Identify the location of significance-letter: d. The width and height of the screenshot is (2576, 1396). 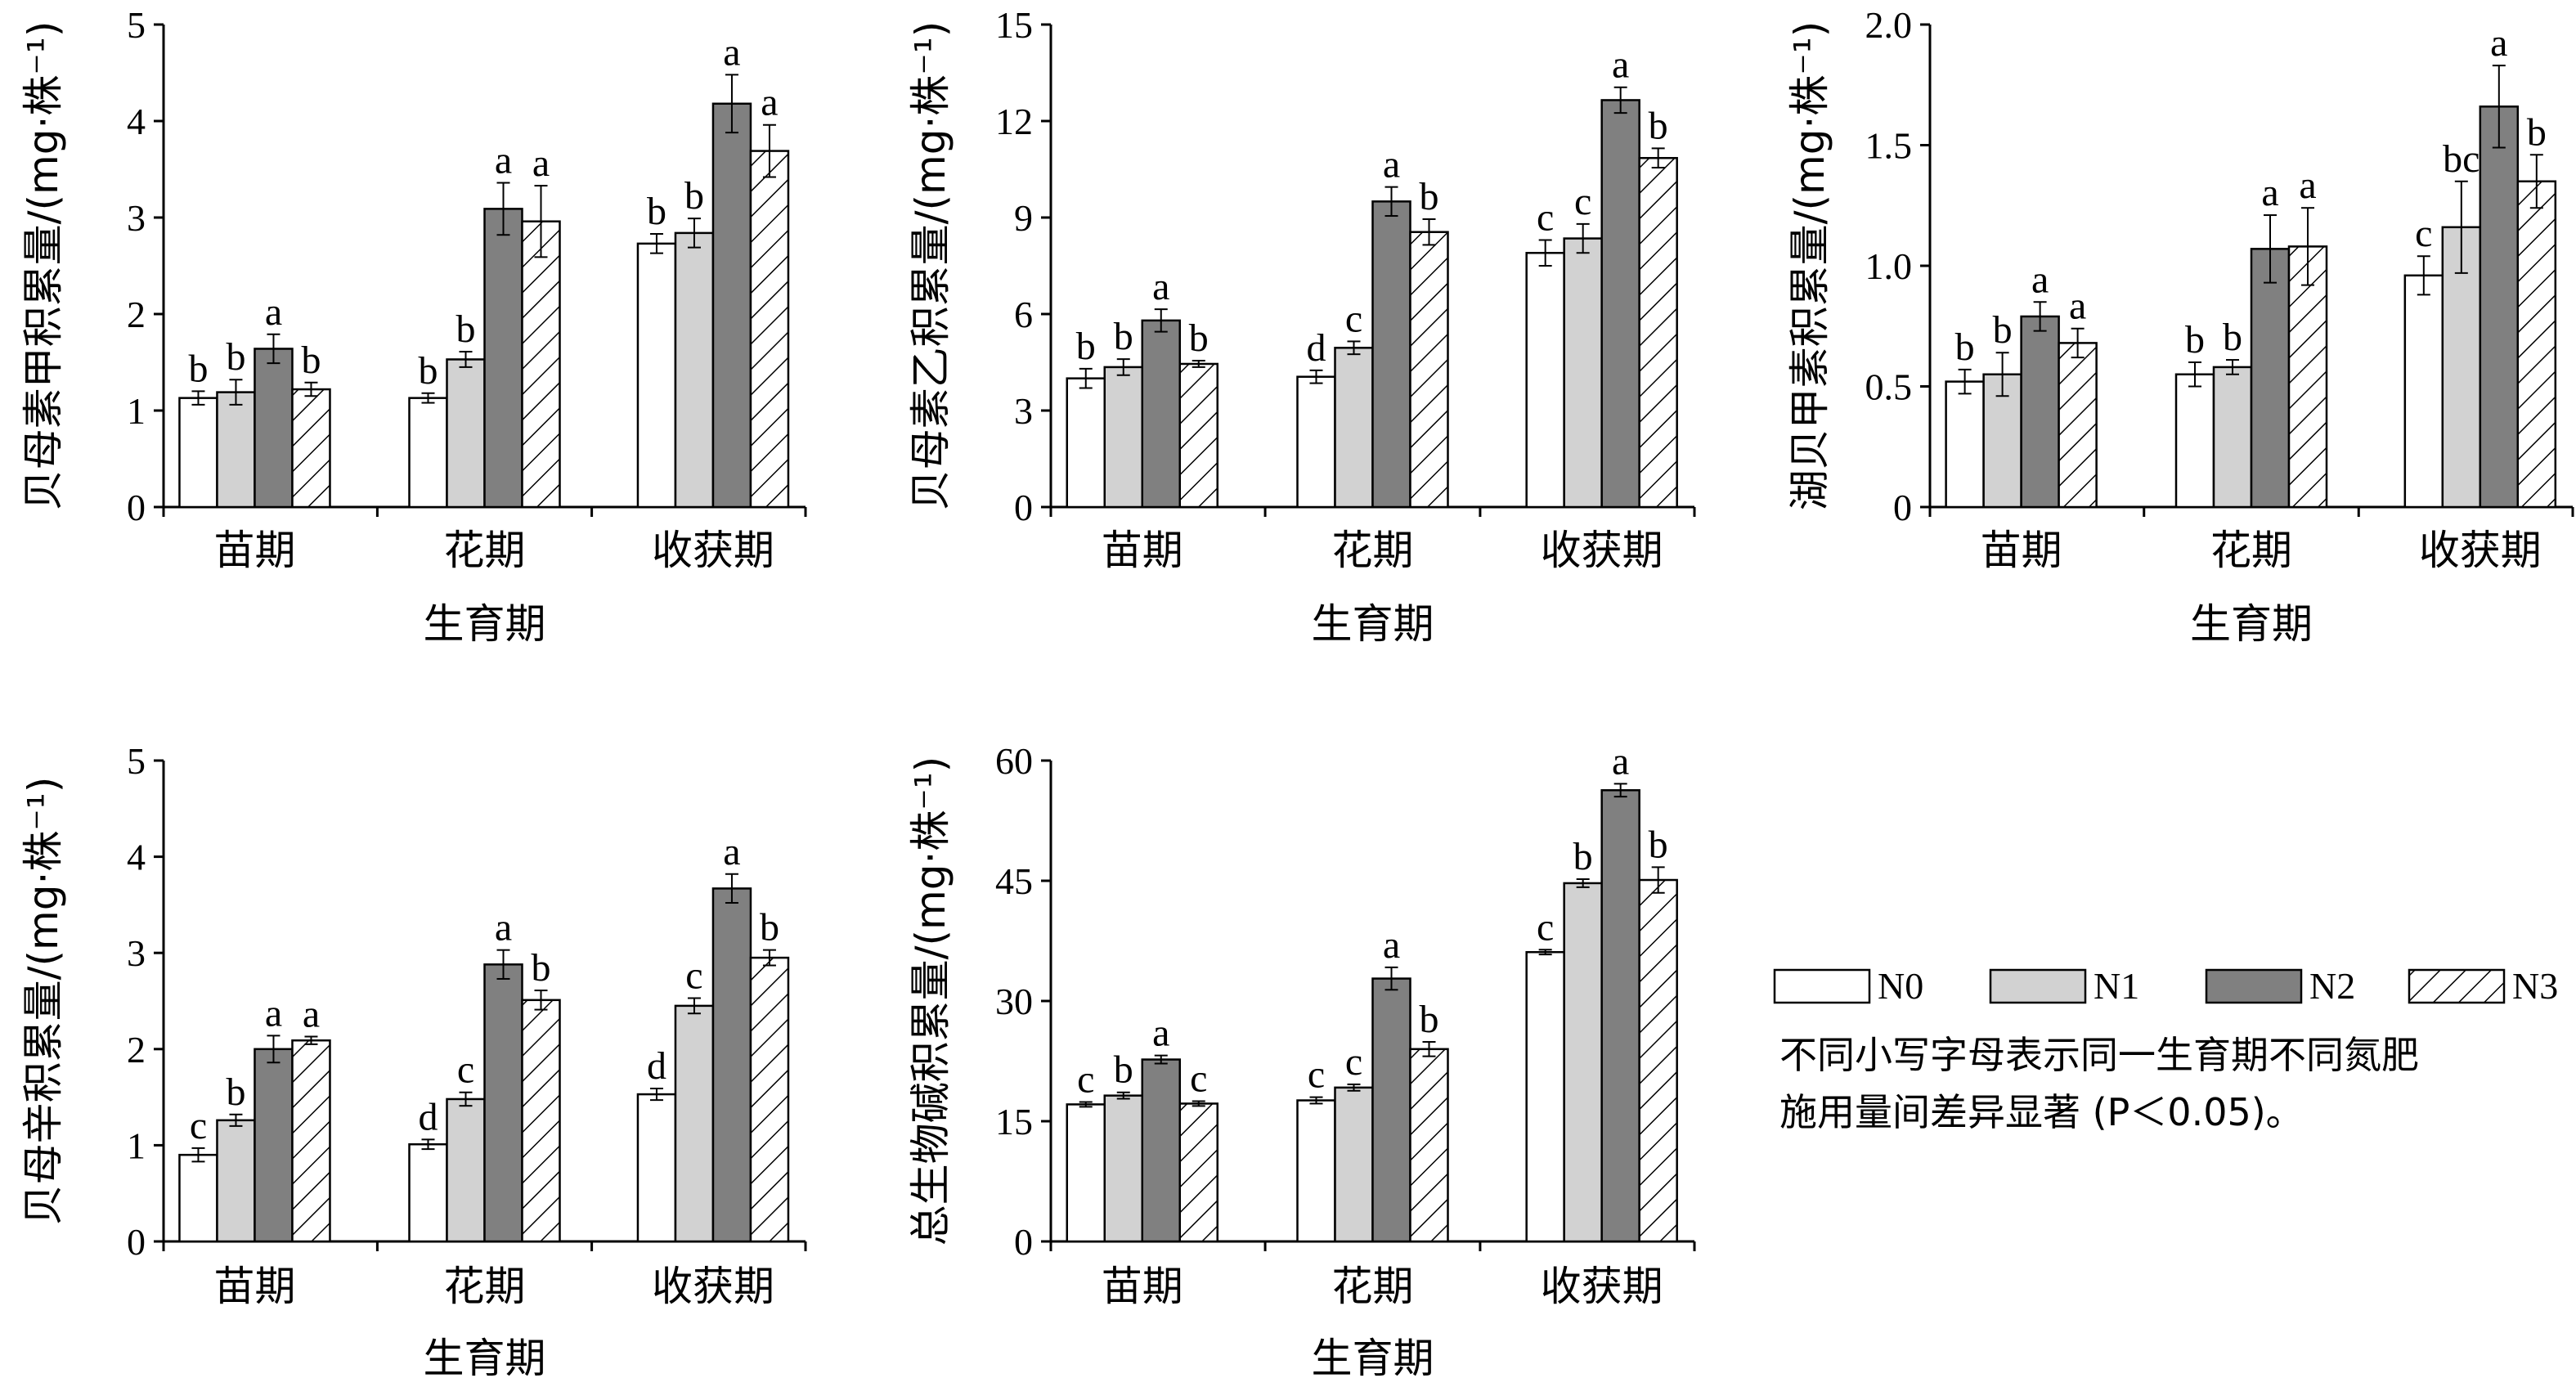
(656, 1066).